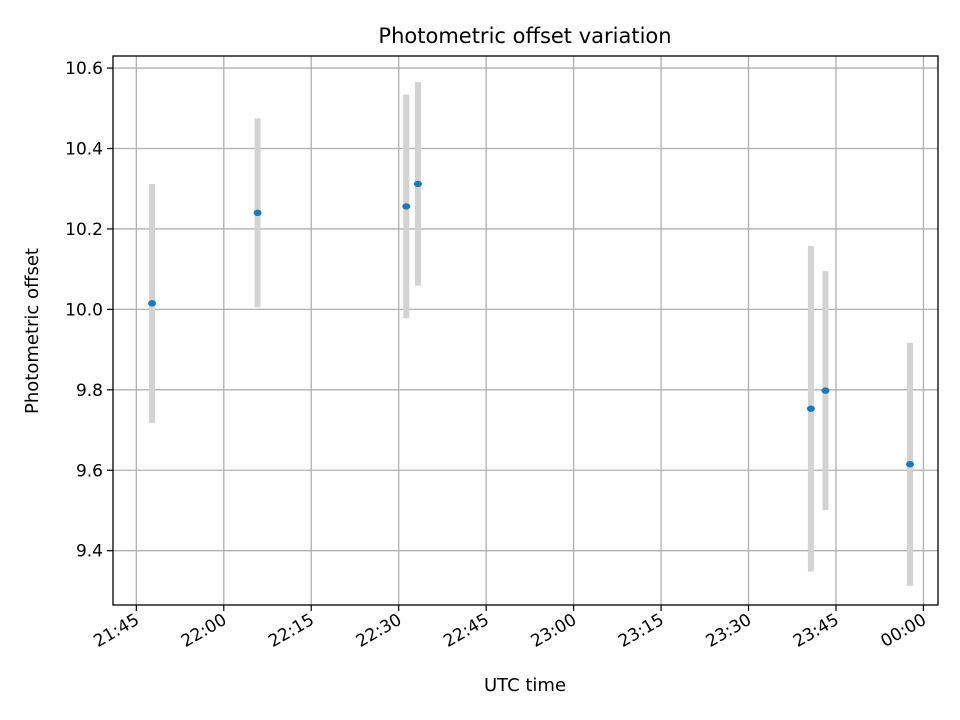 The image size is (960, 720). I want to click on y-tick-label: 9.4, so click(89, 552).